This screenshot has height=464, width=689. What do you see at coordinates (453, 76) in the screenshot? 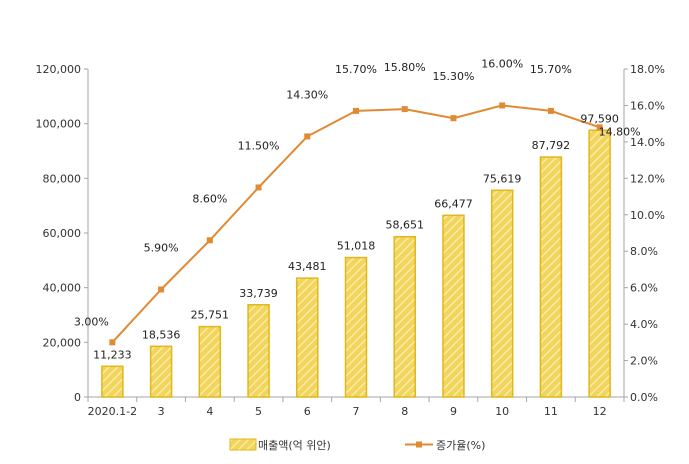
I see `line-data-label: 15.30%` at bounding box center [453, 76].